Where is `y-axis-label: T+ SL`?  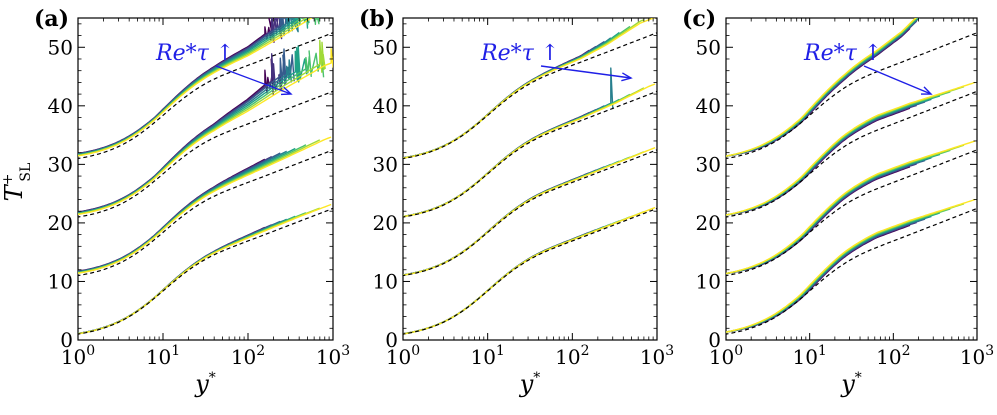
y-axis-label: T+ SL is located at coordinates (17, 182).